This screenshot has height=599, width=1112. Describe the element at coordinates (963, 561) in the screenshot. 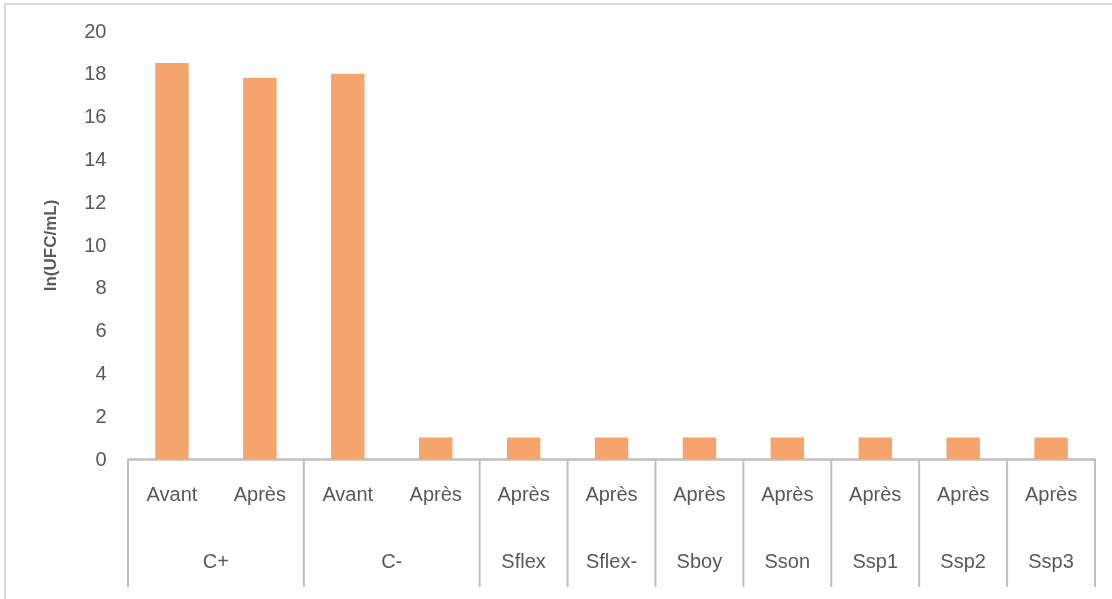

I see `text: Ssp2` at that location.